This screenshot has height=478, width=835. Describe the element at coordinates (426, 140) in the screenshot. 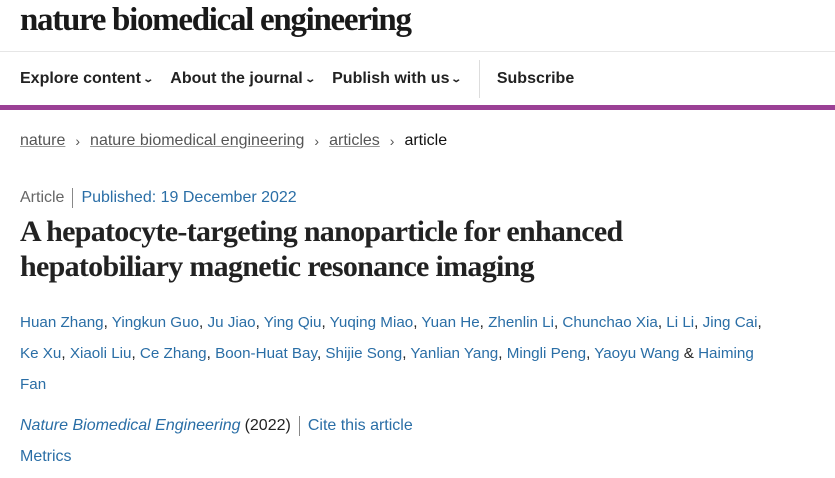

I see `breadcrumb-current: article` at that location.